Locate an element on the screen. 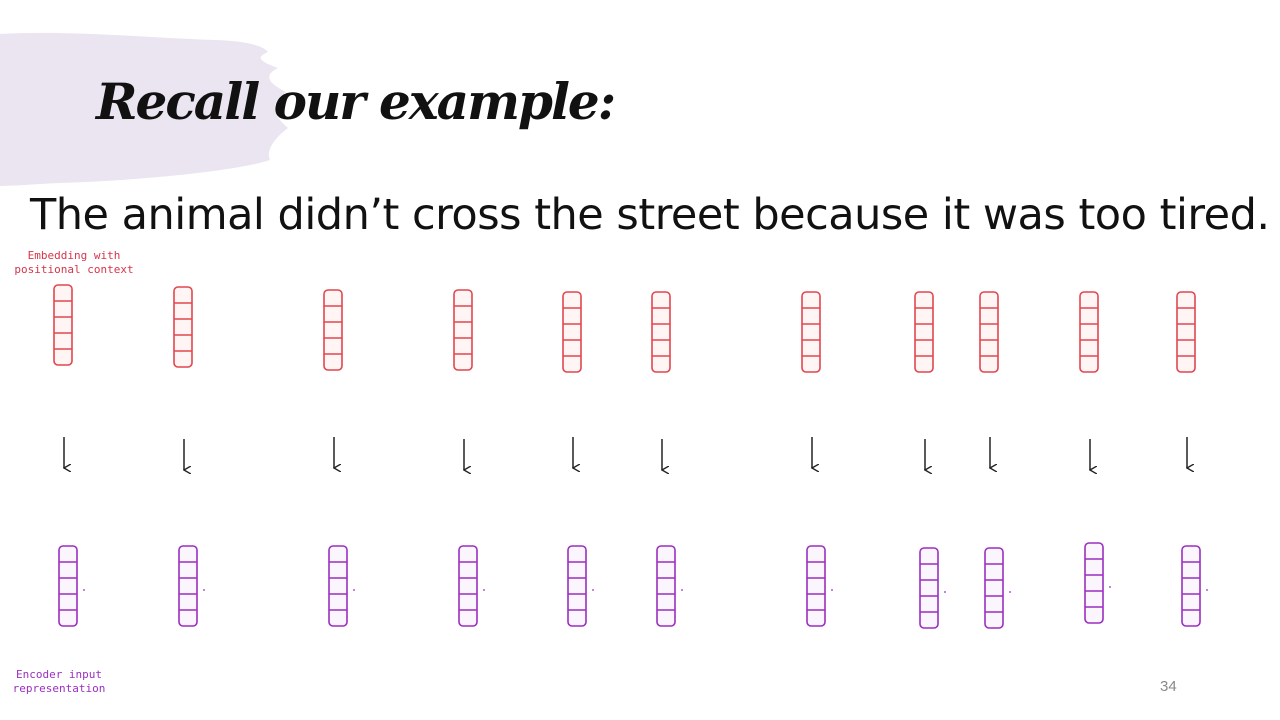  embedding-vector-3-frame is located at coordinates (333, 330).